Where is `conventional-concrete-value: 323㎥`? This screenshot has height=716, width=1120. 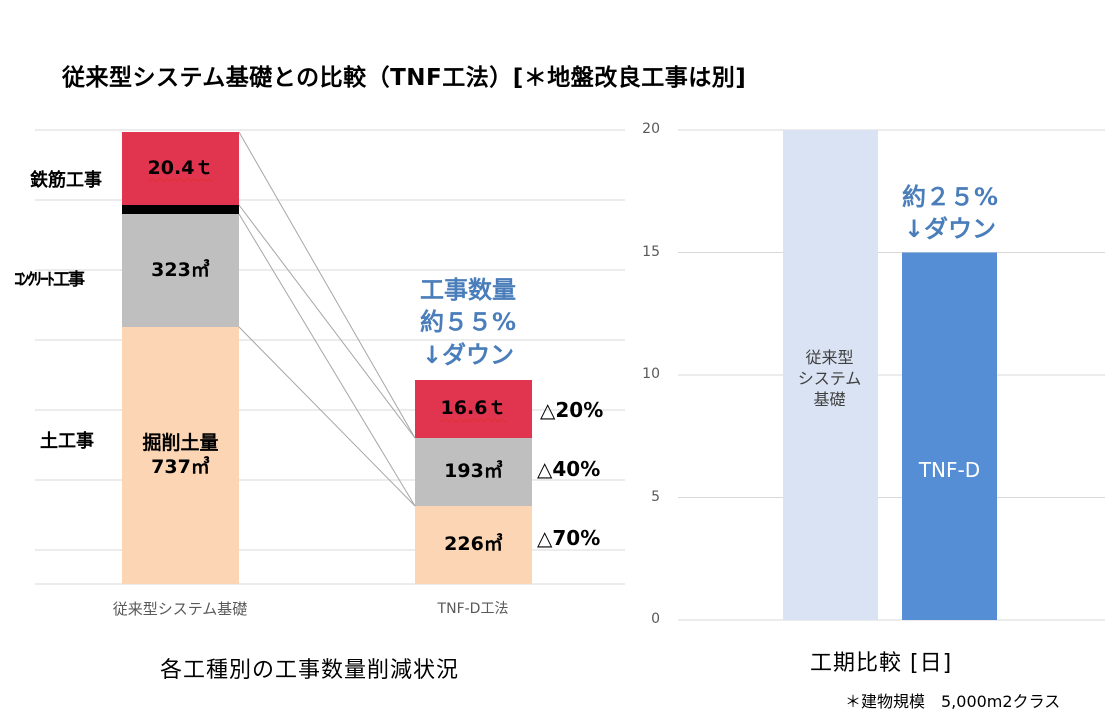 conventional-concrete-value: 323㎥ is located at coordinates (180, 269).